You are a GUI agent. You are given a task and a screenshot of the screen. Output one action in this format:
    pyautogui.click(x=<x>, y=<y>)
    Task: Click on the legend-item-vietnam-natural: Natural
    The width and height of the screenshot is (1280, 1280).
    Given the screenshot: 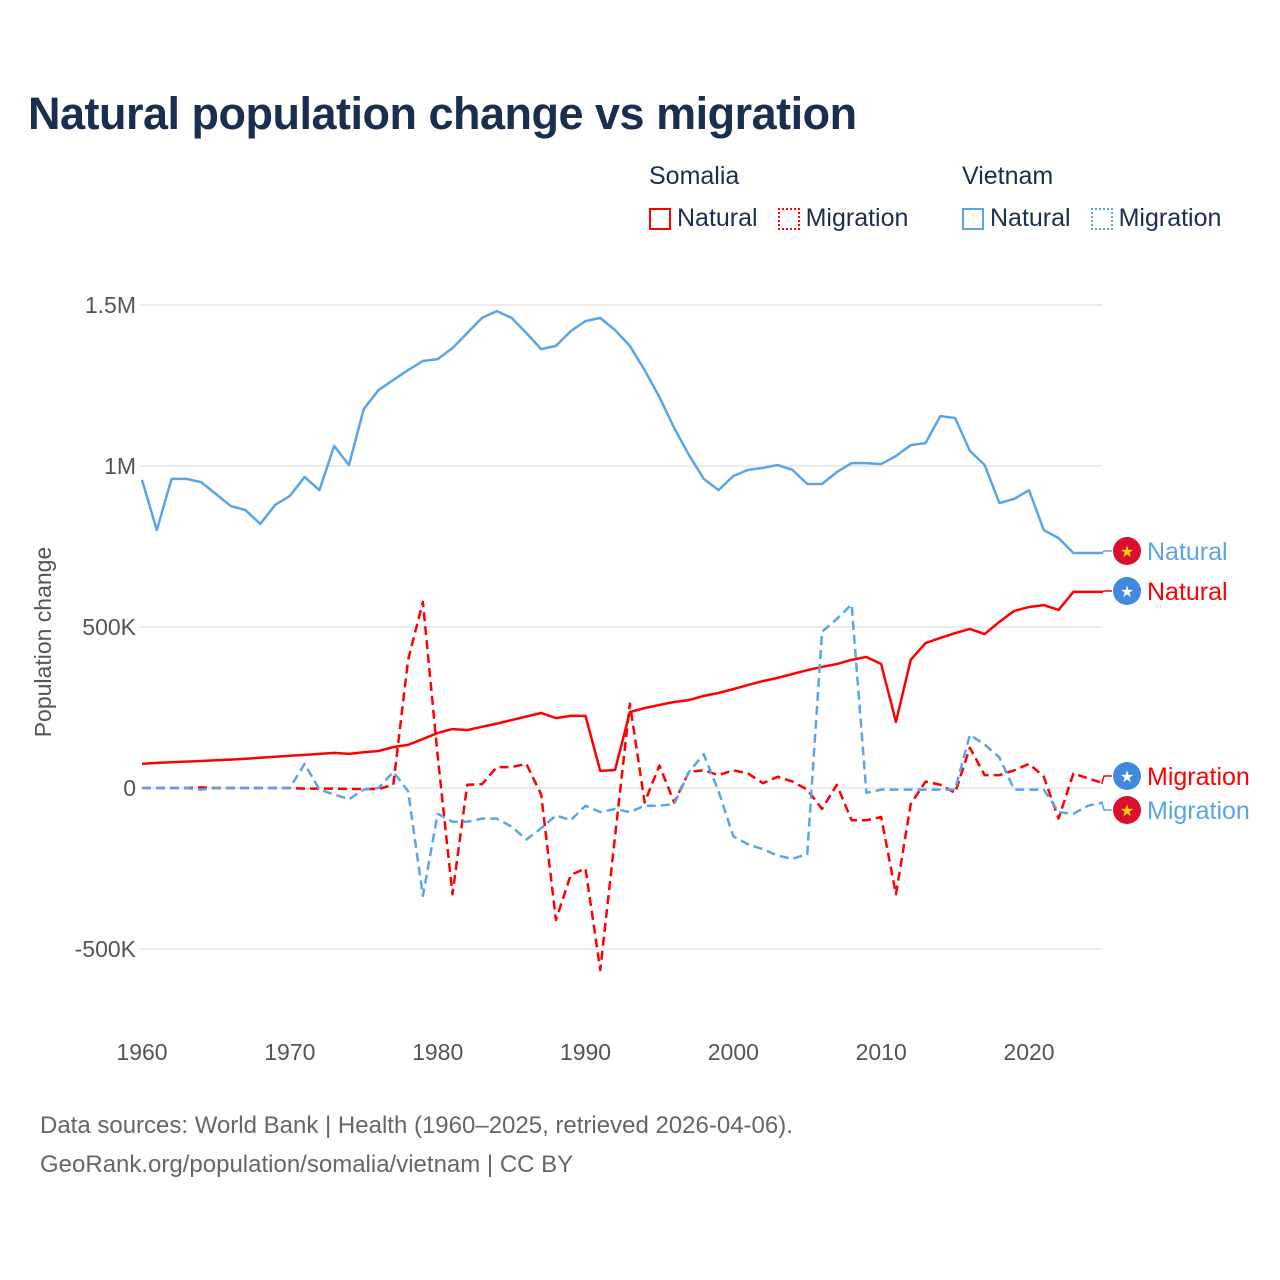 What is the action you would take?
    pyautogui.click(x=1016, y=218)
    